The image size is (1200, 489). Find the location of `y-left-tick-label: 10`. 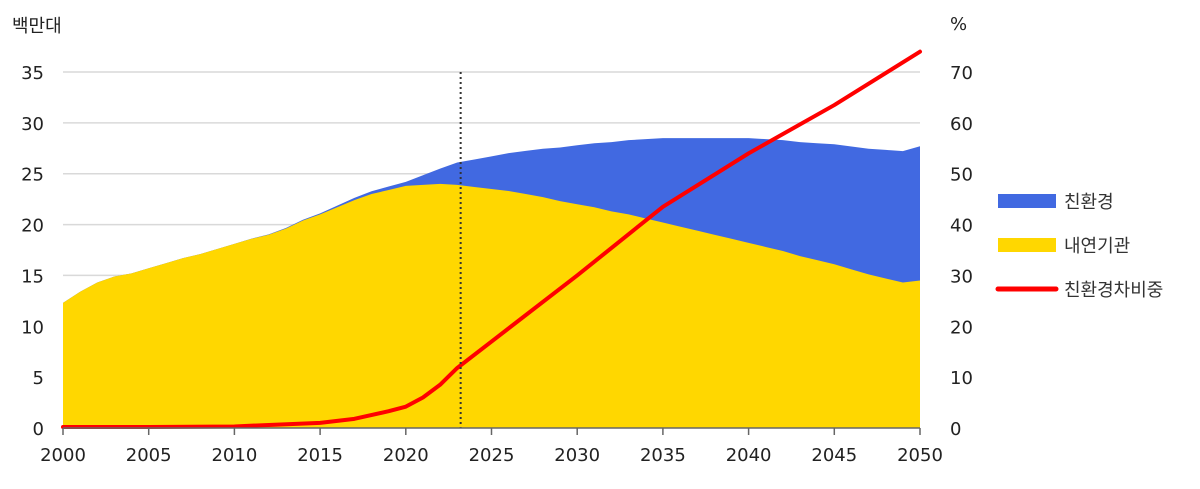

y-left-tick-label: 10 is located at coordinates (32, 327).